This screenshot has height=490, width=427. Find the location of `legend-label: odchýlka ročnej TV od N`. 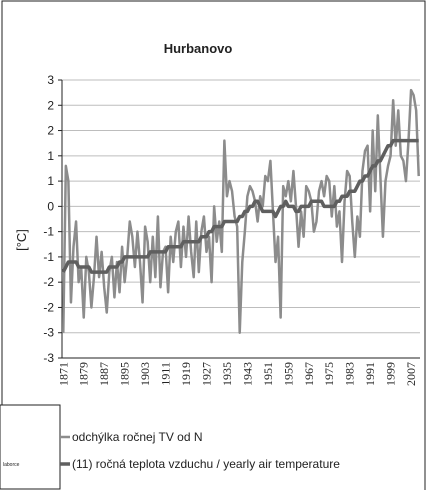

legend-label: odchýlka ročnej TV od N is located at coordinates (137, 437).